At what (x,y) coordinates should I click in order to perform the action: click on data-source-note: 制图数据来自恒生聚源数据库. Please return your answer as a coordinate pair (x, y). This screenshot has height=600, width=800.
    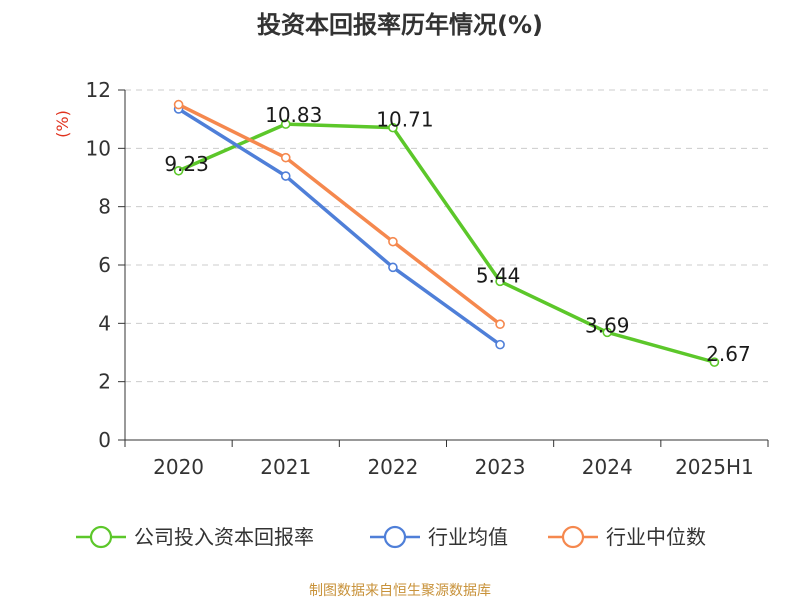
    Looking at the image, I should click on (400, 591).